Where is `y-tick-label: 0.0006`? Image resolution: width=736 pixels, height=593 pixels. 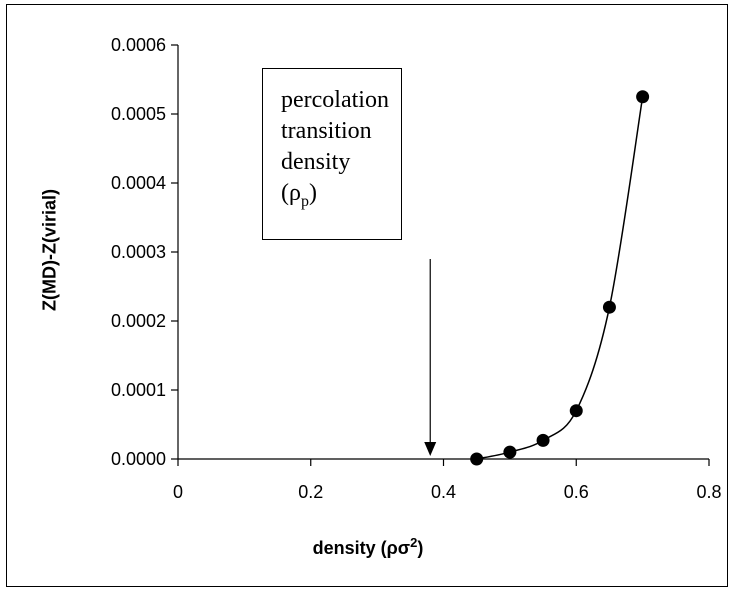 y-tick-label: 0.0006 is located at coordinates (138, 45).